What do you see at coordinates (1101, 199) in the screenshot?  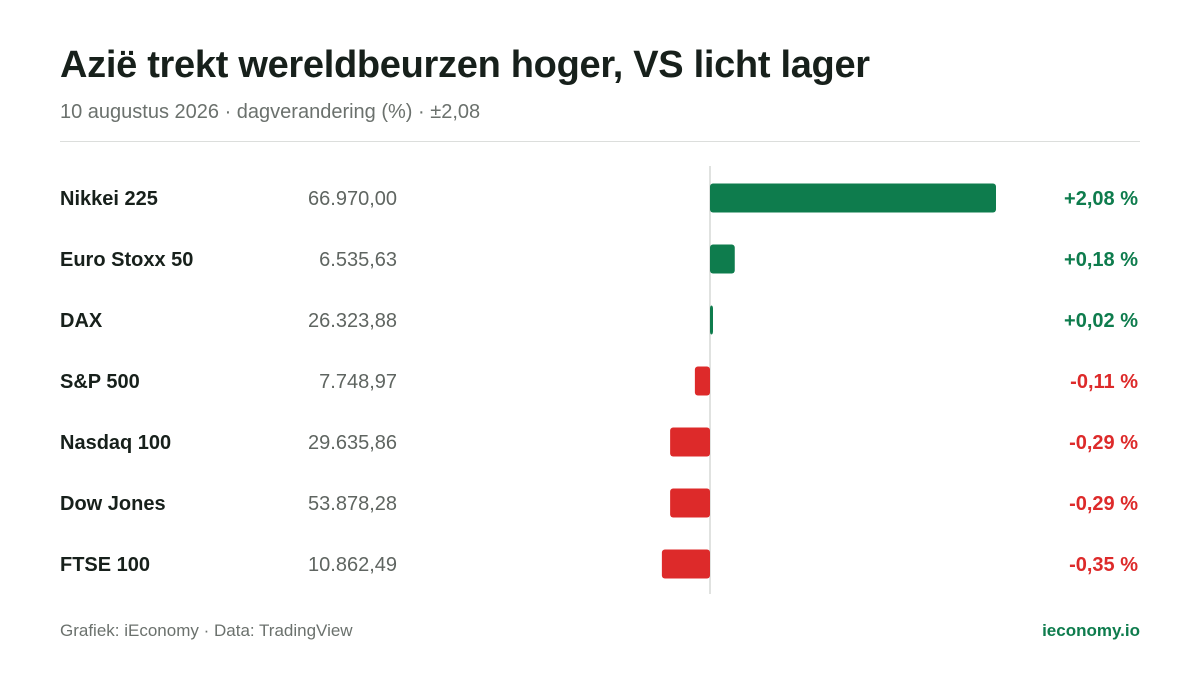 I see `change-value-label: +2,08 %` at bounding box center [1101, 199].